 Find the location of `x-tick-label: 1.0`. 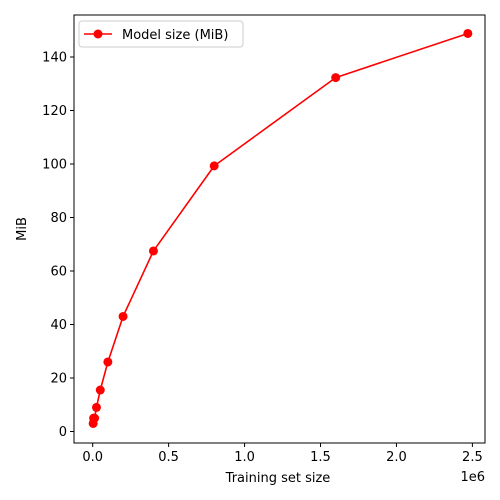

x-tick-label: 1.0 is located at coordinates (244, 457).